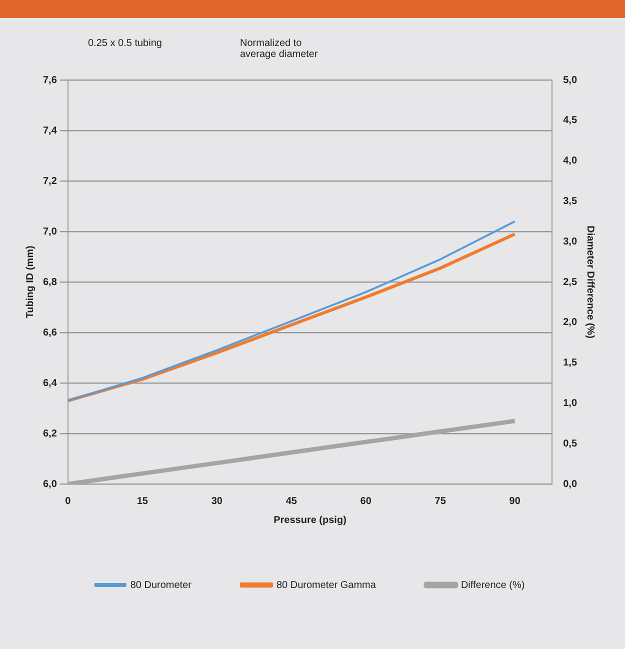 The image size is (625, 649). I want to click on x-axis-title: Pressure (psig), so click(310, 520).